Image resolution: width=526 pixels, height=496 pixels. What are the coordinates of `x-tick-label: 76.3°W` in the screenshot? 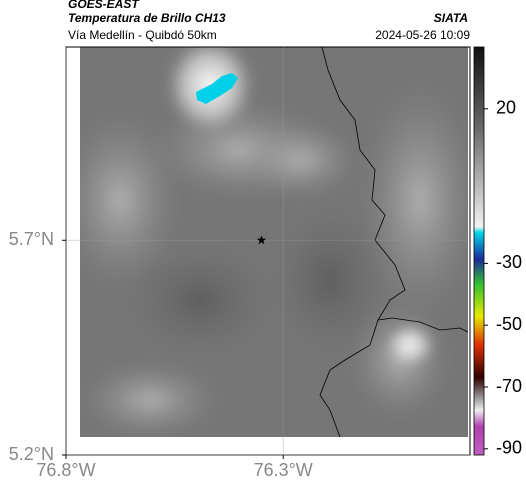 It's located at (283, 470).